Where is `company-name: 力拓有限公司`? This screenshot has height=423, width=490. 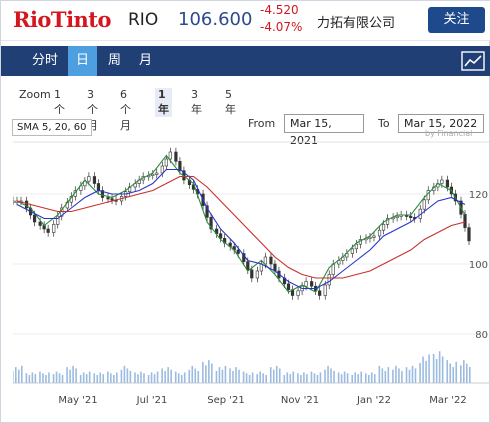
company-name: 力拓有限公司 is located at coordinates (356, 23).